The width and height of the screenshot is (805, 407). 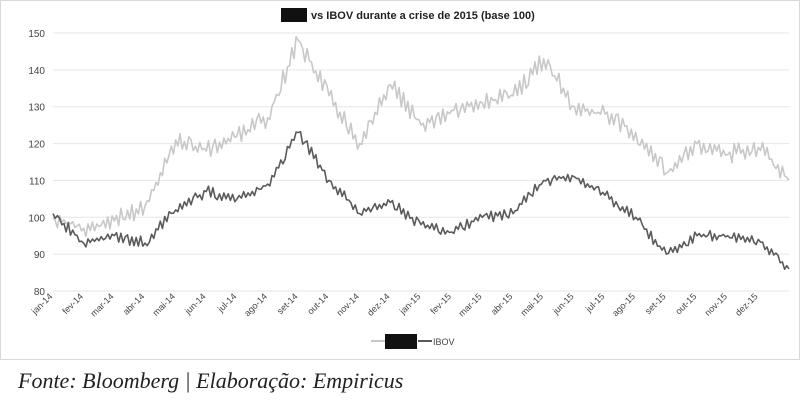 I want to click on x-tick-label: mai-14, so click(x=164, y=304).